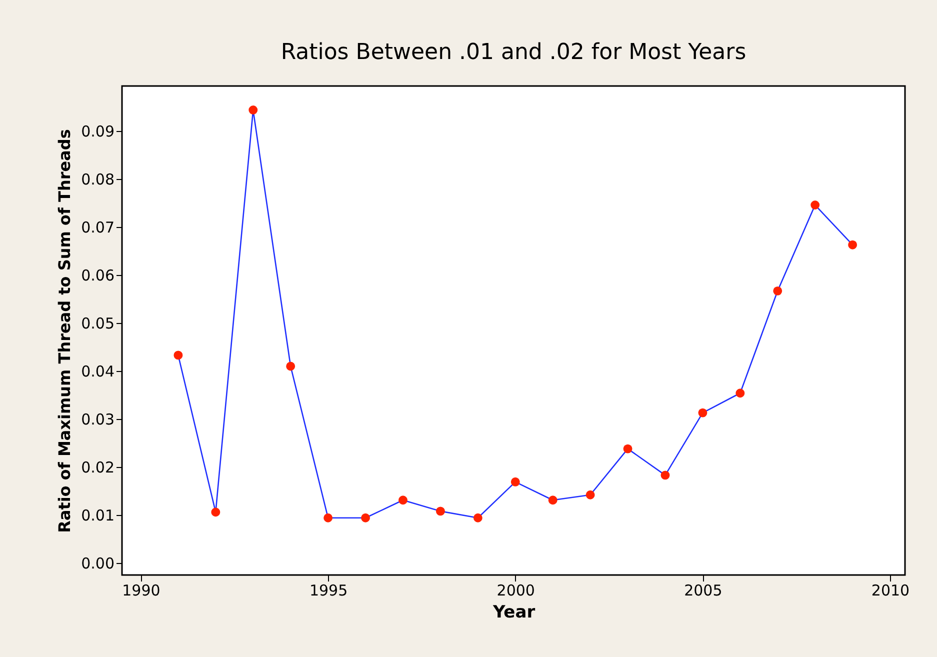 The height and width of the screenshot is (657, 937). What do you see at coordinates (97, 563) in the screenshot?
I see `y-tick-label: 0.00` at bounding box center [97, 563].